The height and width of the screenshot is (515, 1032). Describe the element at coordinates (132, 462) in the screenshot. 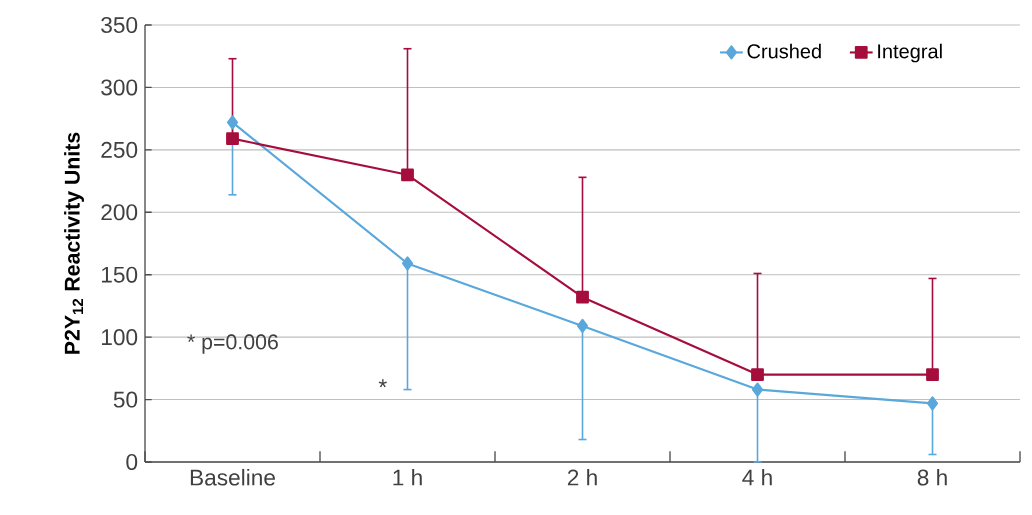

I see `y-tick-label: 0` at that location.